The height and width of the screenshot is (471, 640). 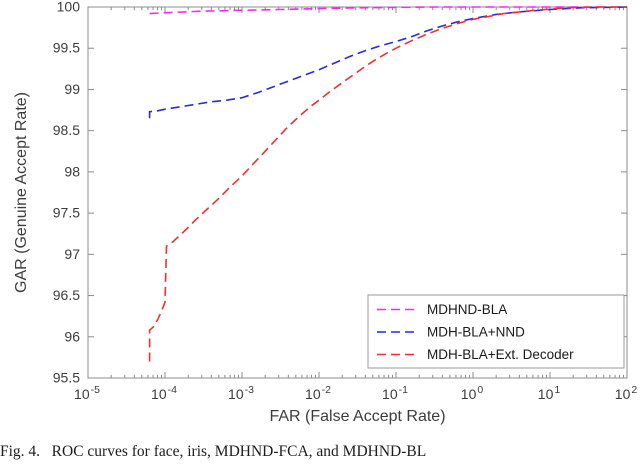 I want to click on legend-label: MDH-BLA+Ext. Decoder, so click(x=500, y=354).